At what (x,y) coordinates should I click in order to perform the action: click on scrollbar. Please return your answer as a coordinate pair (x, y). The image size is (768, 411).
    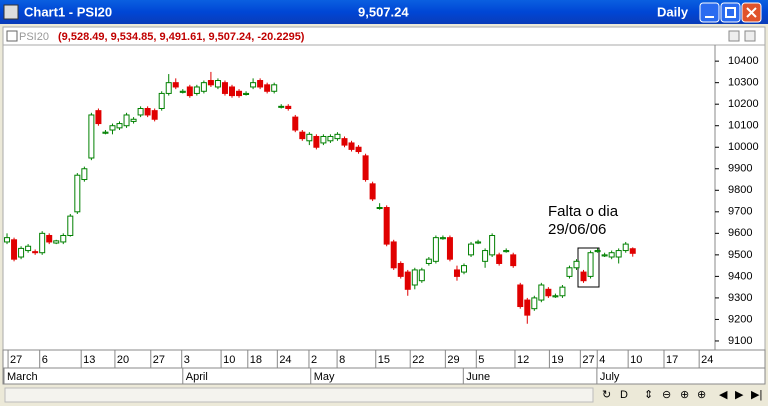
    Looking at the image, I should click on (299, 395).